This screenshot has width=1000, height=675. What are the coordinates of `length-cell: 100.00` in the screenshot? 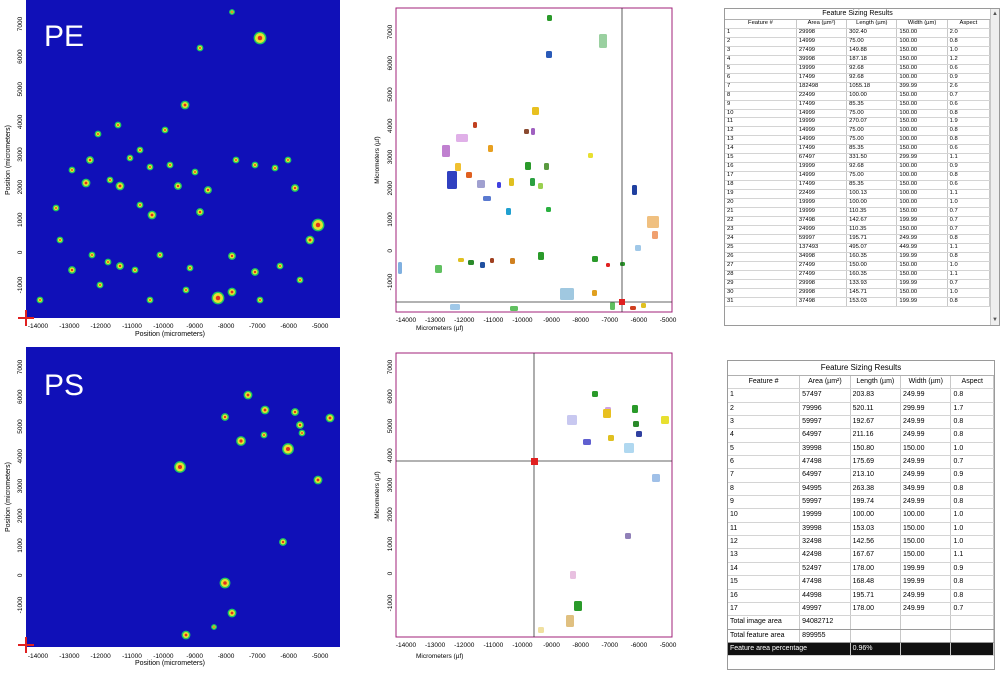 It's located at (872, 203).